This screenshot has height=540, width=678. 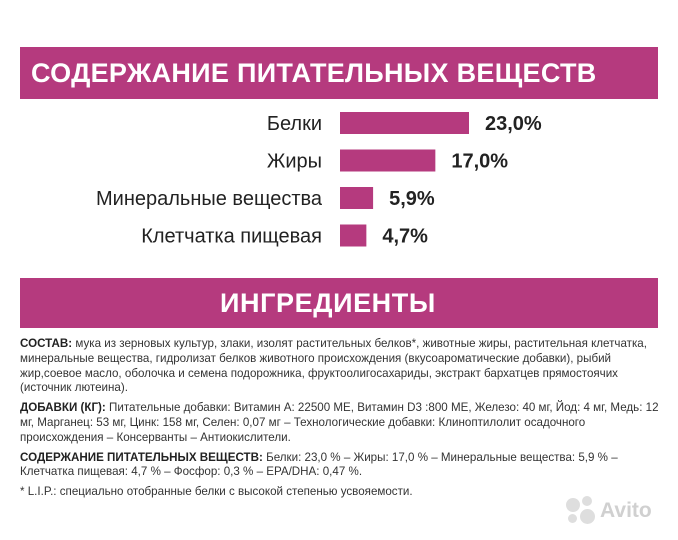 I want to click on watermark-text: Avito, so click(x=626, y=510).